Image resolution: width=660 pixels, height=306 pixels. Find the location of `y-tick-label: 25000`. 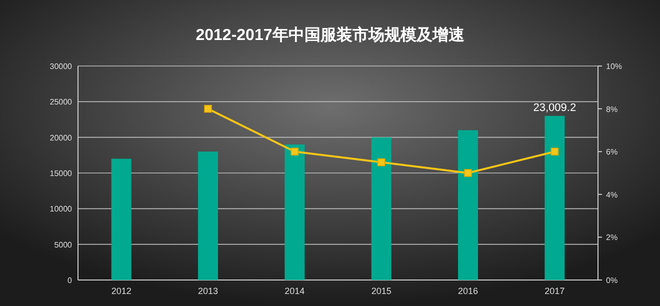

y-tick-label: 25000 is located at coordinates (61, 102).